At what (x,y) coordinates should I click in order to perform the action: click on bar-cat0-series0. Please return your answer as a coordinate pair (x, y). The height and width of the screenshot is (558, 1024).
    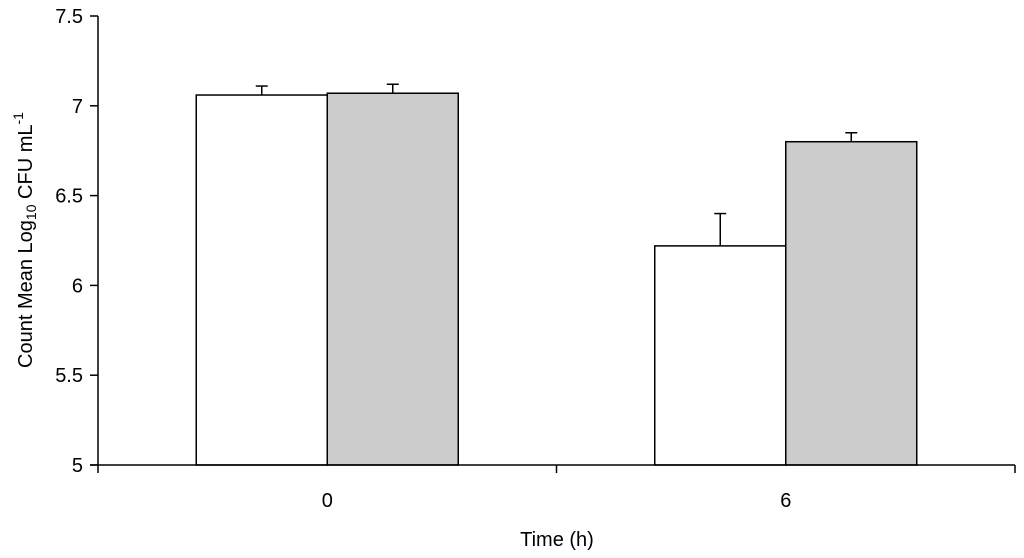
    Looking at the image, I should click on (261, 280).